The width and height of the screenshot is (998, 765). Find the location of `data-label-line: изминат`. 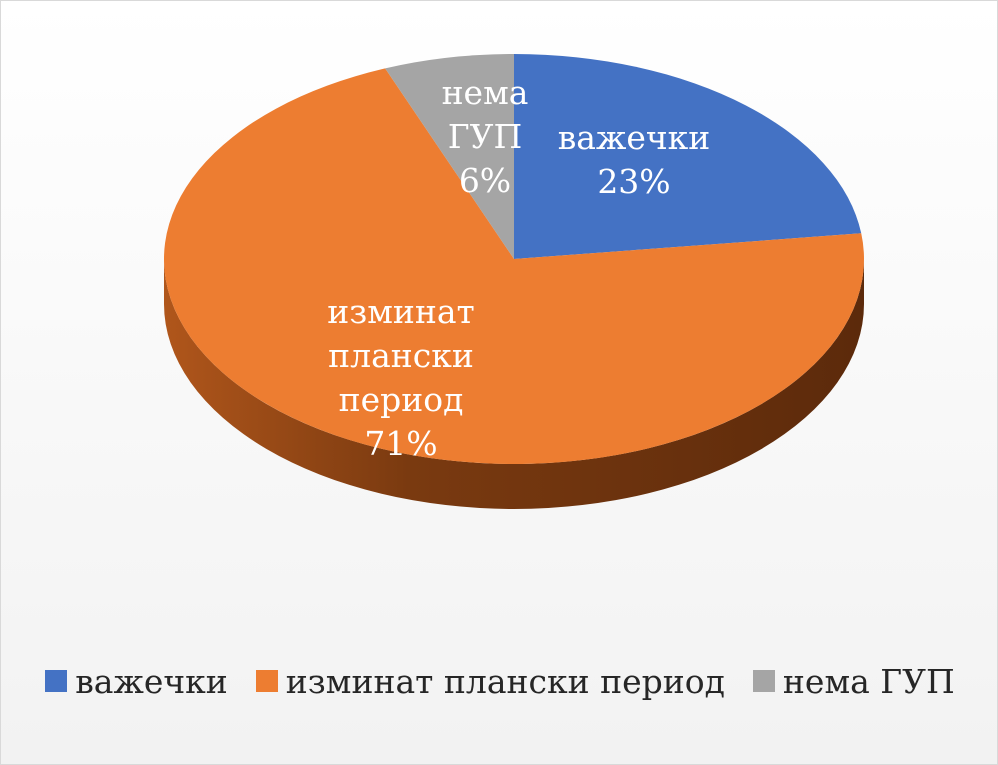

data-label-line: изминат is located at coordinates (401, 311).